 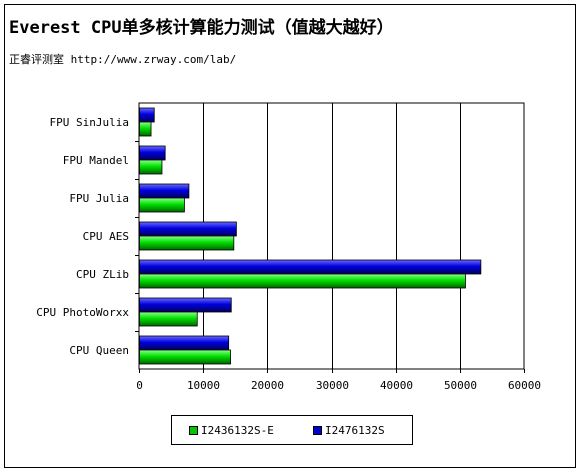 What do you see at coordinates (317, 430) in the screenshot?
I see `legend-swatch-blue` at bounding box center [317, 430].